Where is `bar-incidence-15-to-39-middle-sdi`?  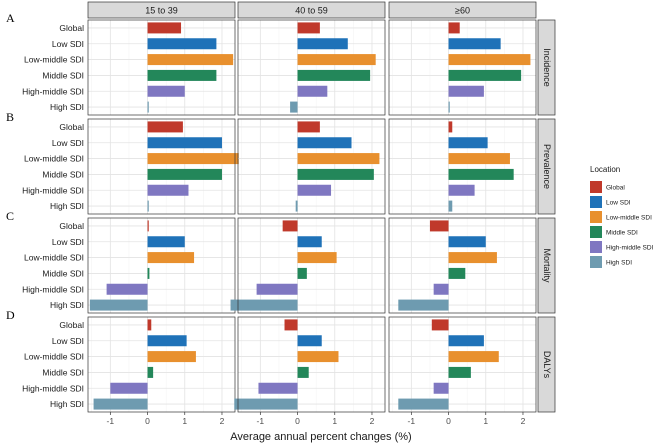 bar-incidence-15-to-39-middle-sdi is located at coordinates (182, 75).